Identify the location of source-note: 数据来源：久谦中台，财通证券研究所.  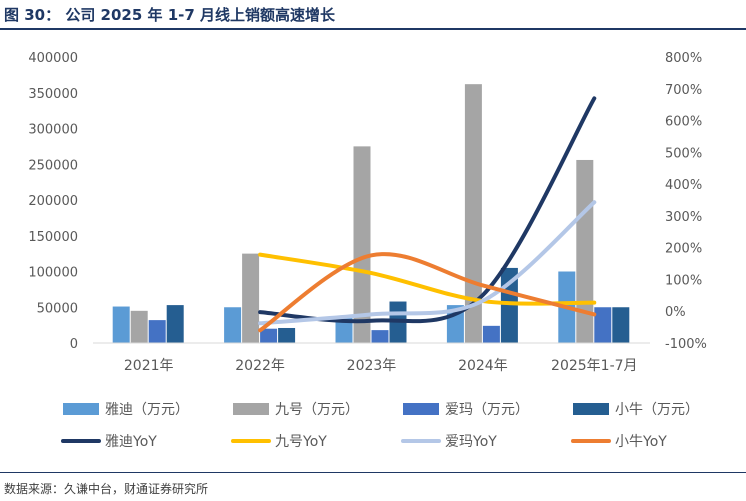
(106, 489).